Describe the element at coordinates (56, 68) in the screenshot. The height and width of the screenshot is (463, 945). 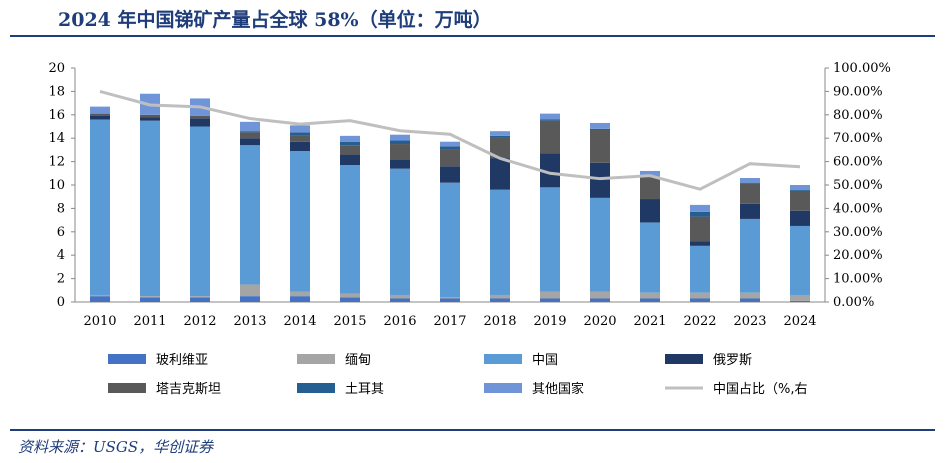
I see `y-tick-label: 20` at that location.